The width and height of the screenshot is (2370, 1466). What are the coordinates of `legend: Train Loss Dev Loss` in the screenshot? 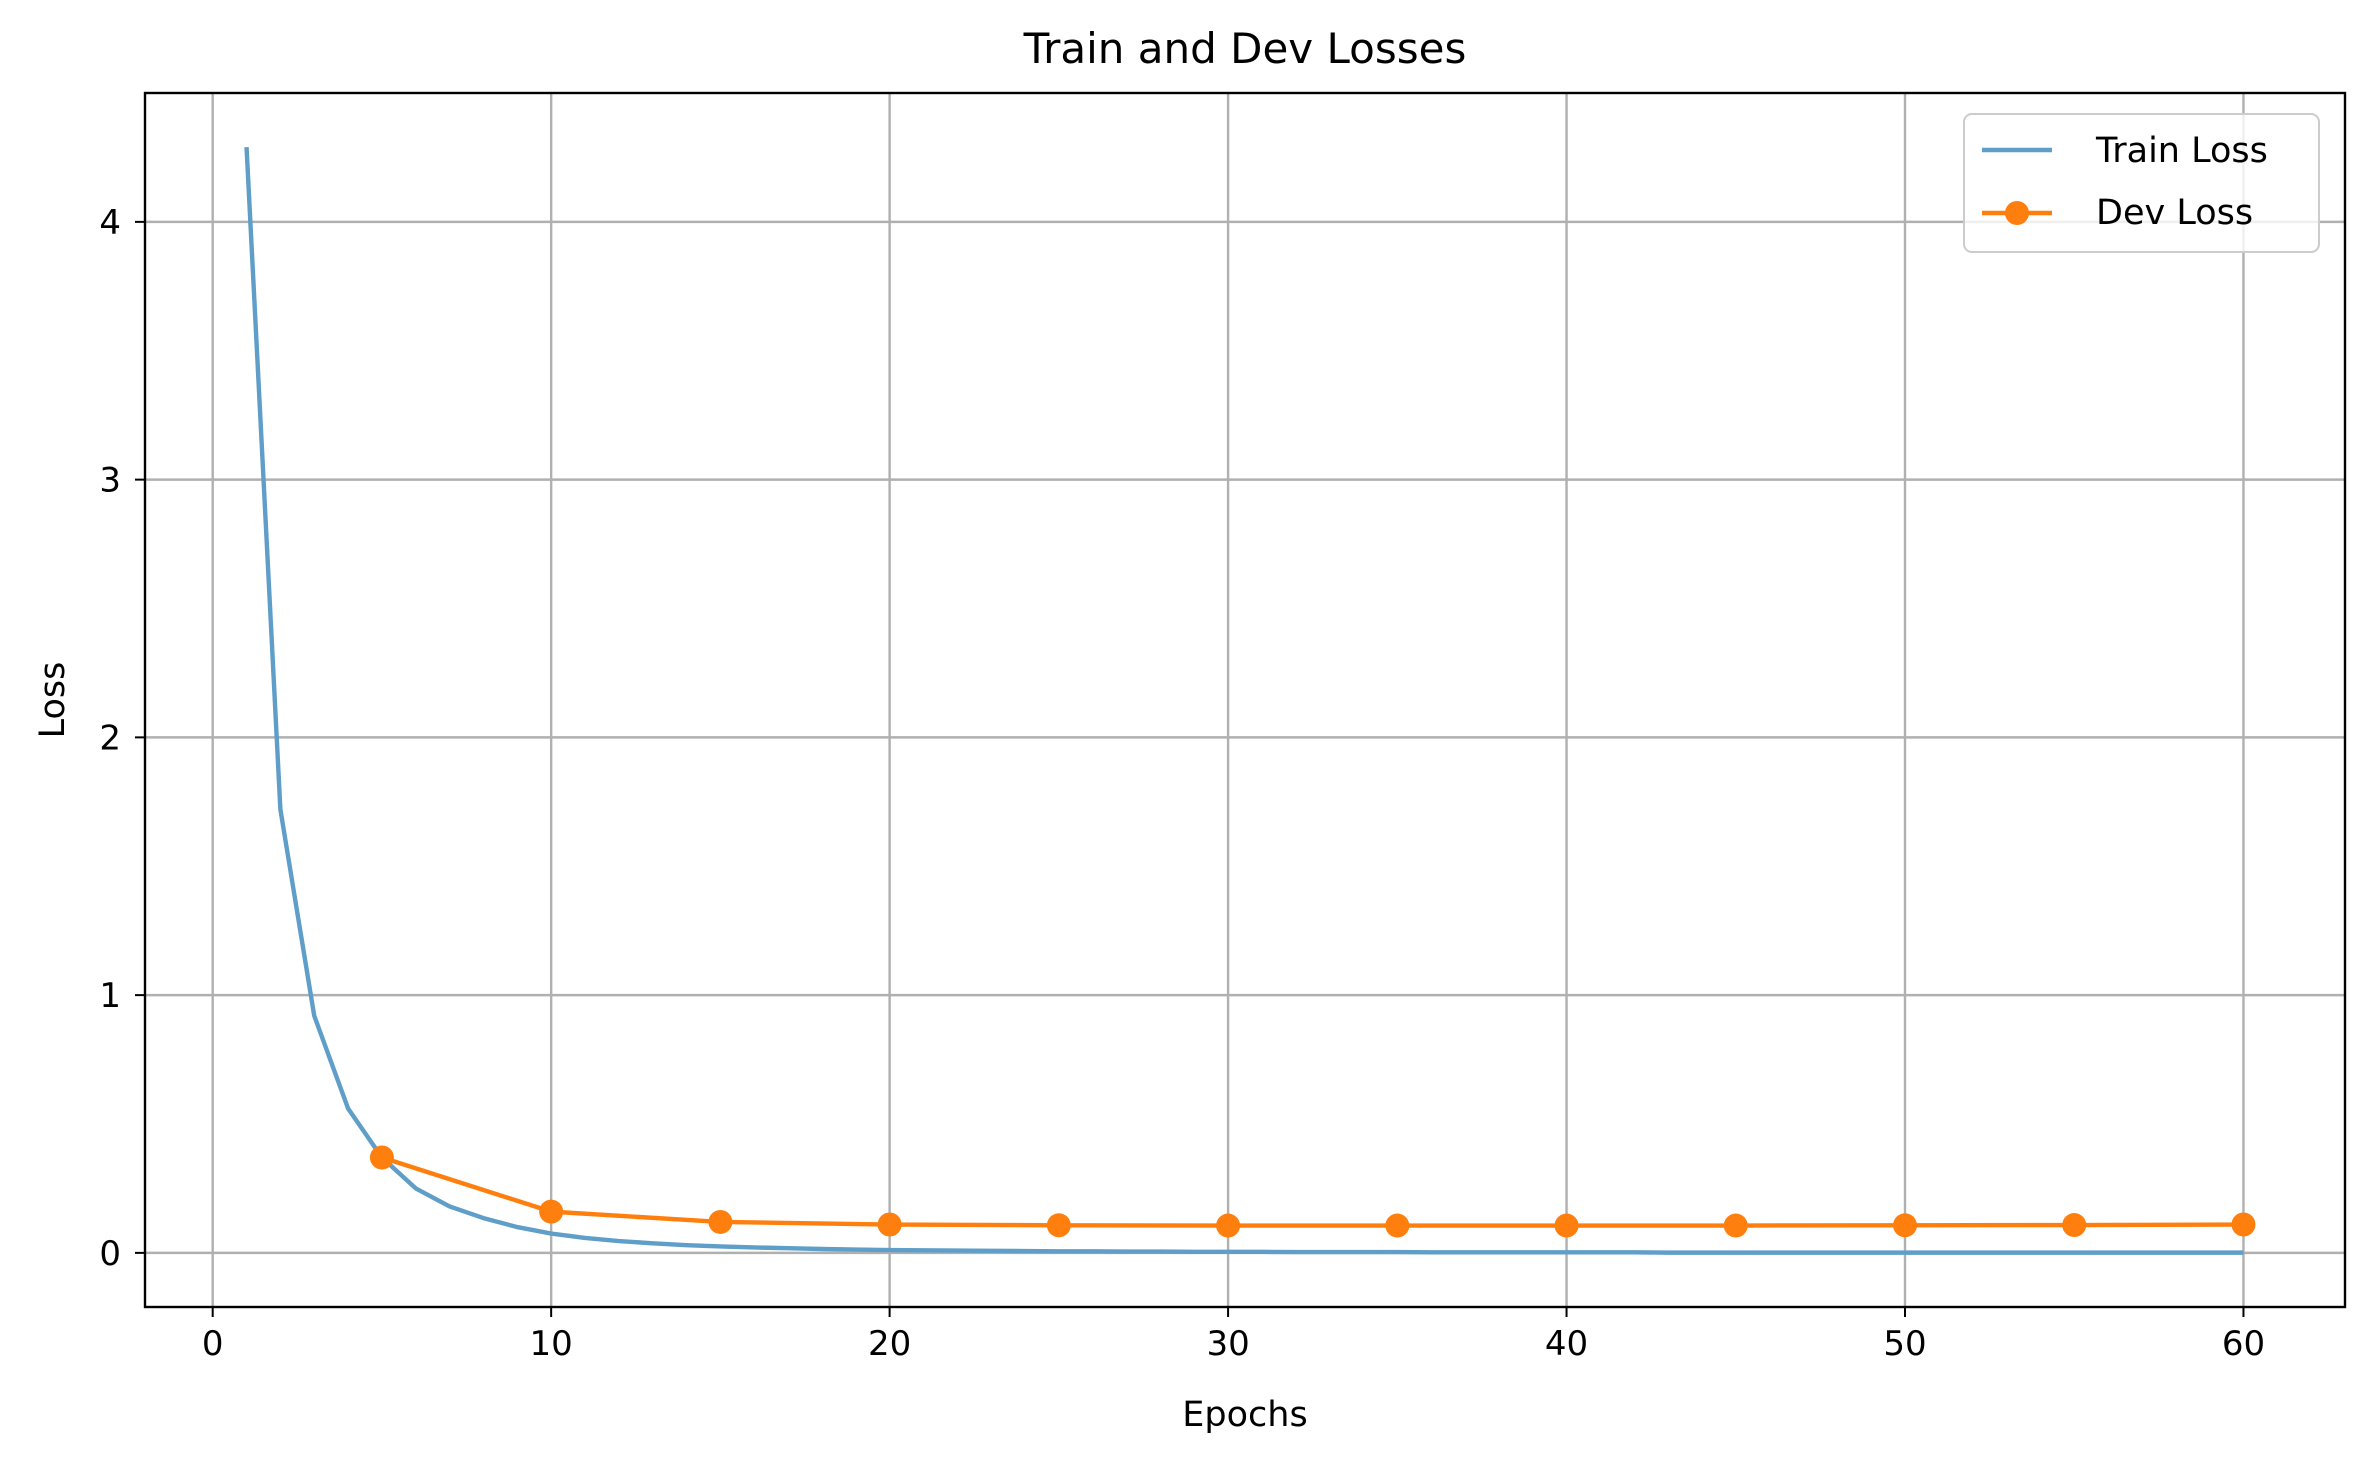 It's located at (2141, 183).